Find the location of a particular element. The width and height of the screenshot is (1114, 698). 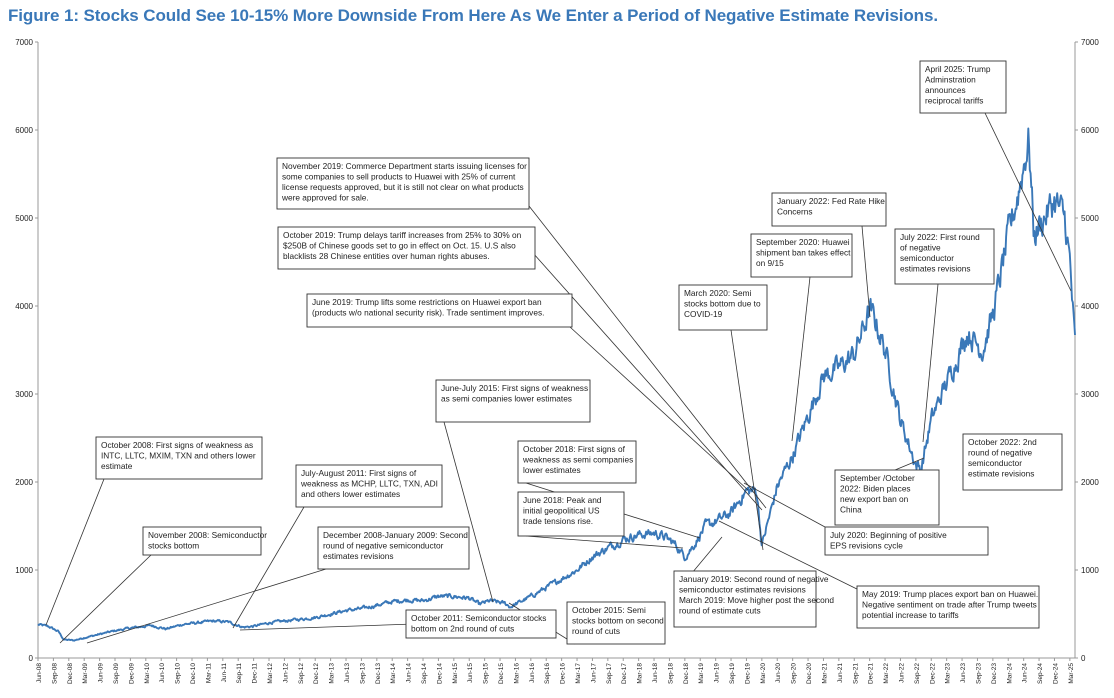

x-tick-label: Jun-20 is located at coordinates (778, 673).